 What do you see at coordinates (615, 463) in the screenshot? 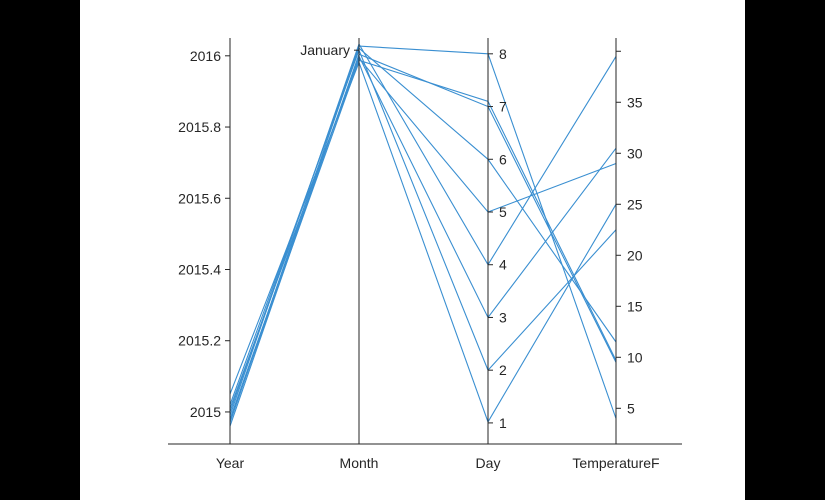
I see `axis-label-temperaturef: TemperatureF` at bounding box center [615, 463].